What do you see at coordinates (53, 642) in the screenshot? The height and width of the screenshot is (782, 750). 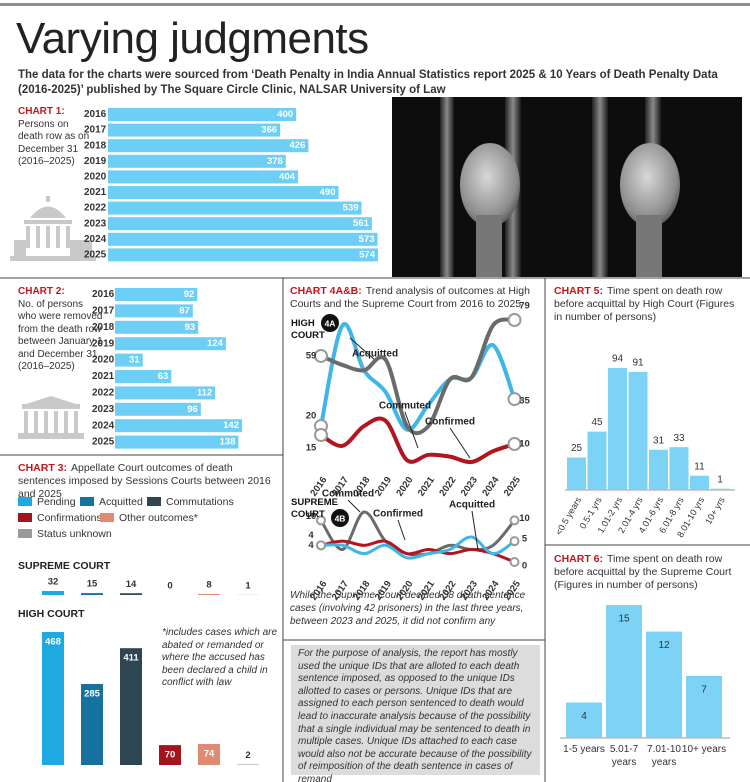 I see `value-label: 468` at bounding box center [53, 642].